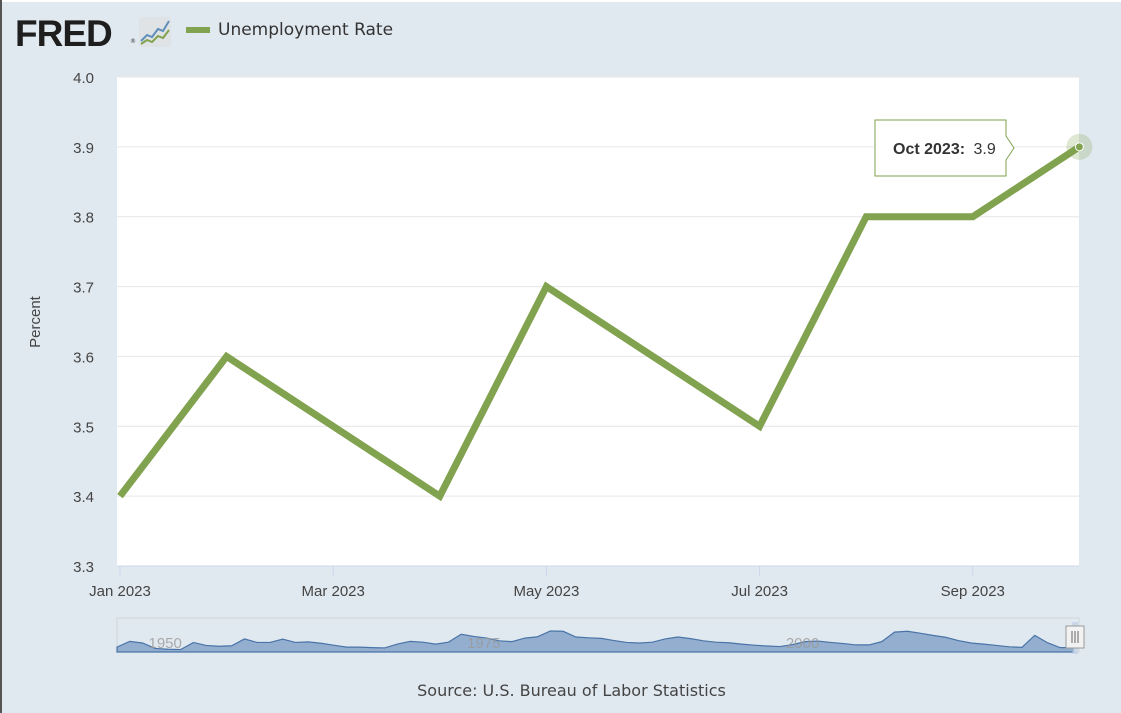 The width and height of the screenshot is (1121, 713). What do you see at coordinates (120, 591) in the screenshot?
I see `x-tick-label: Jan 2023` at bounding box center [120, 591].